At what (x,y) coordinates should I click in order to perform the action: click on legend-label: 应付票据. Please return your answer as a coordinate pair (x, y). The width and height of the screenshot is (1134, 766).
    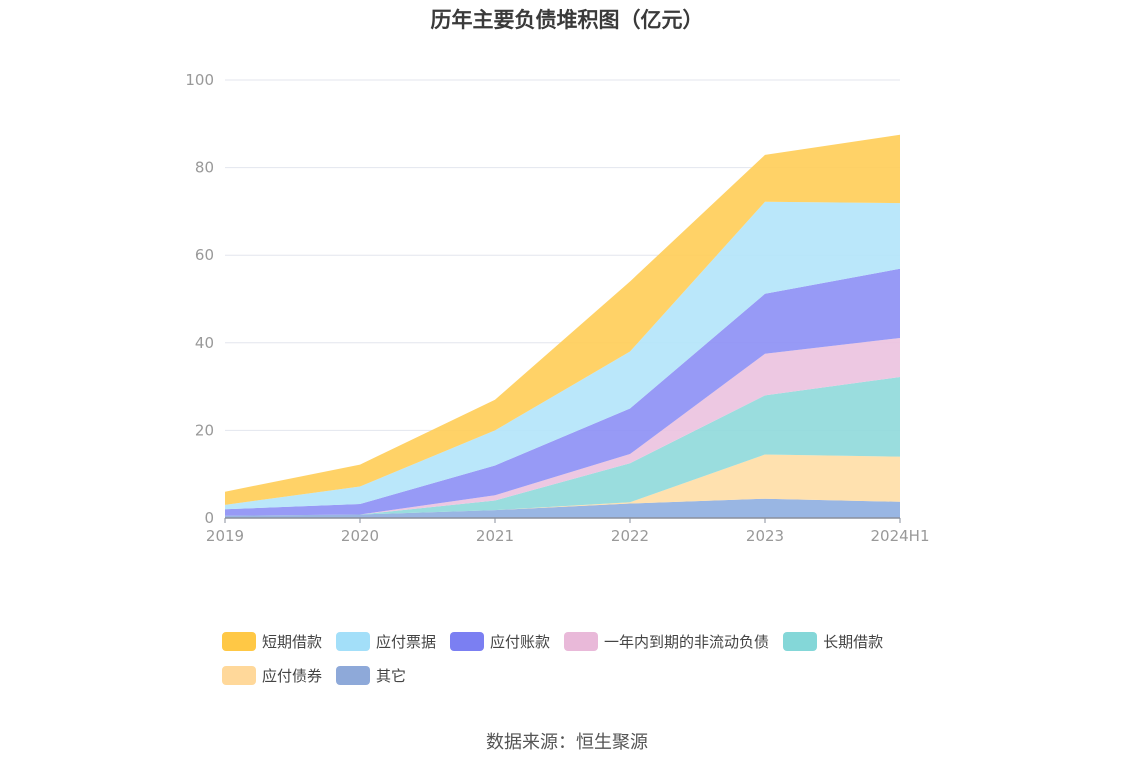
    Looking at the image, I should click on (406, 641).